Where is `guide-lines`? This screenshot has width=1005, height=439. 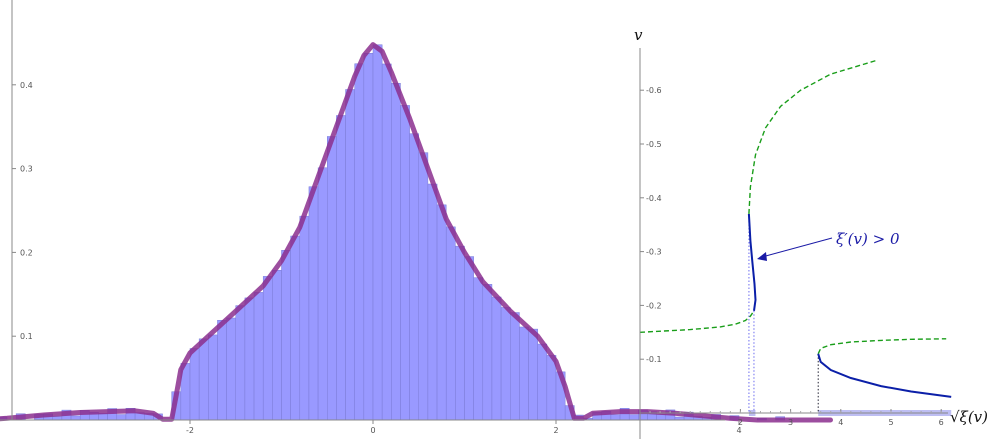
guide-lines is located at coordinates (783, 313).